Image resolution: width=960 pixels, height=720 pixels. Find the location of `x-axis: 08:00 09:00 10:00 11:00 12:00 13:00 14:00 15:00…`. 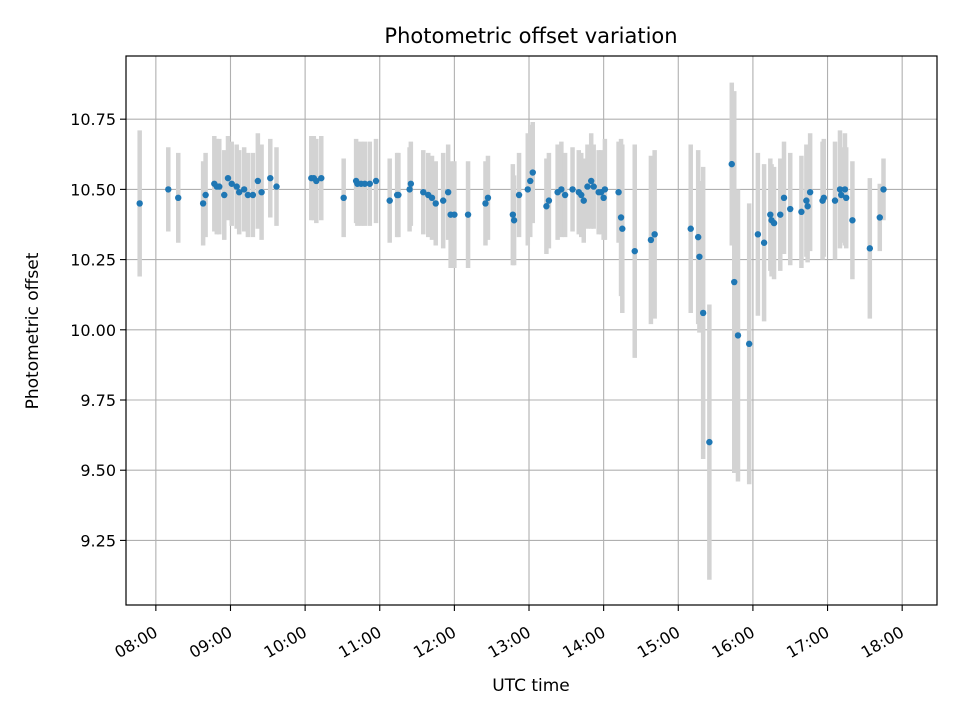

x-axis: 08:00 09:00 10:00 11:00 12:00 13:00 14:00 15:00… is located at coordinates (509, 633).